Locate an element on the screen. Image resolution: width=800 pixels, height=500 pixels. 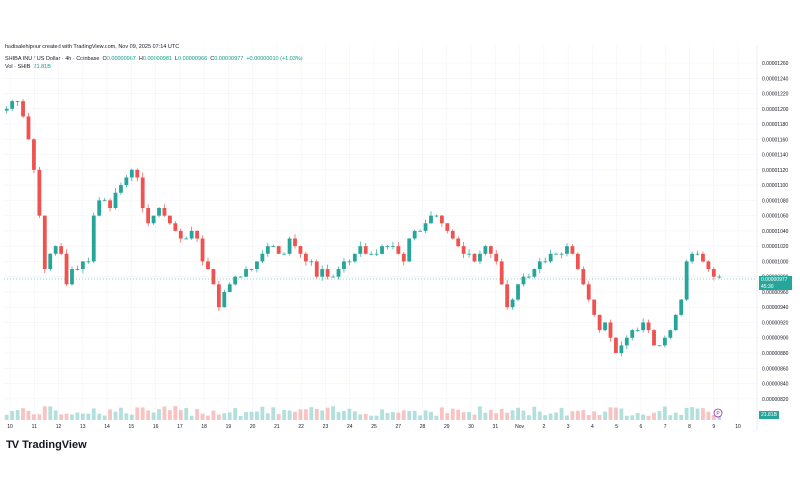
y-tick-label: 0.00001120 is located at coordinates (775, 171).